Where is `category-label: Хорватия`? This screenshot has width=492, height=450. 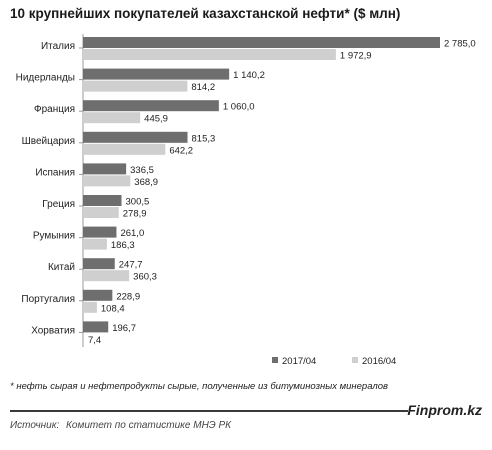 category-label: Хорватия is located at coordinates (53, 330).